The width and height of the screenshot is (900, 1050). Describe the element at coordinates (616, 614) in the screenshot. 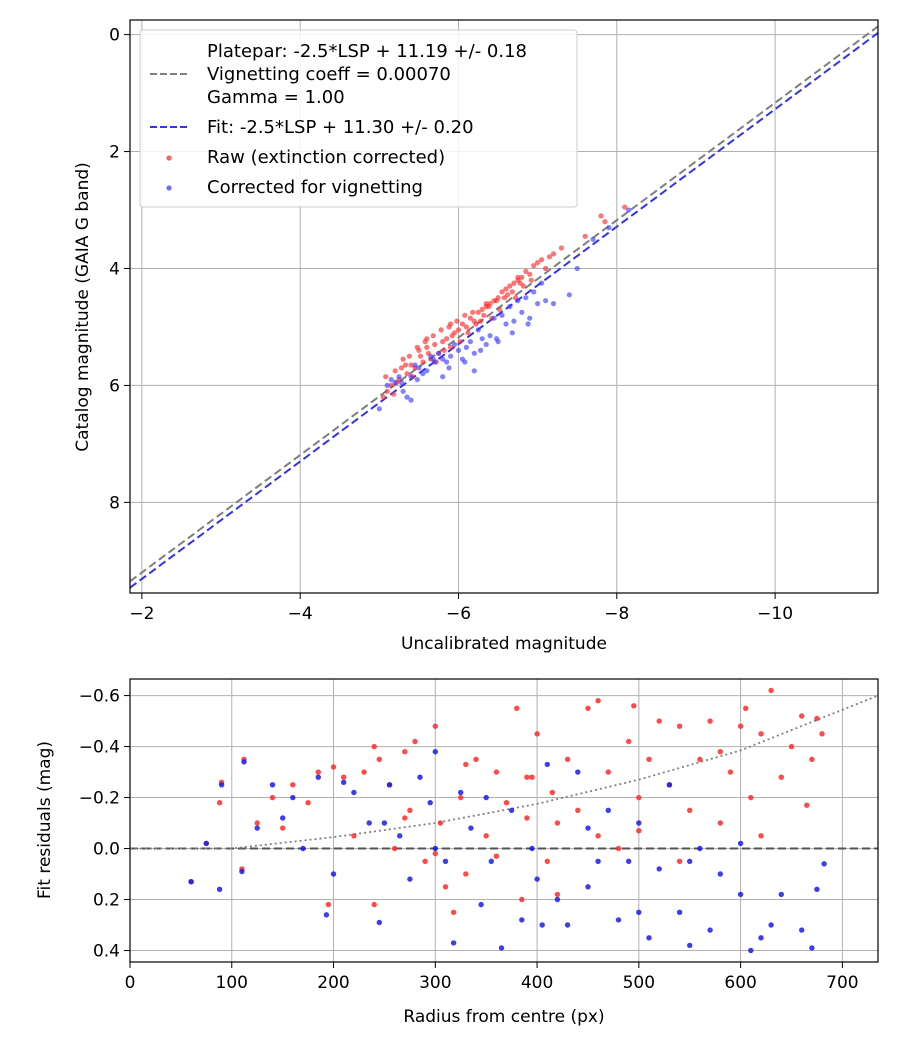

I see `top-x-tick-label: −8` at that location.